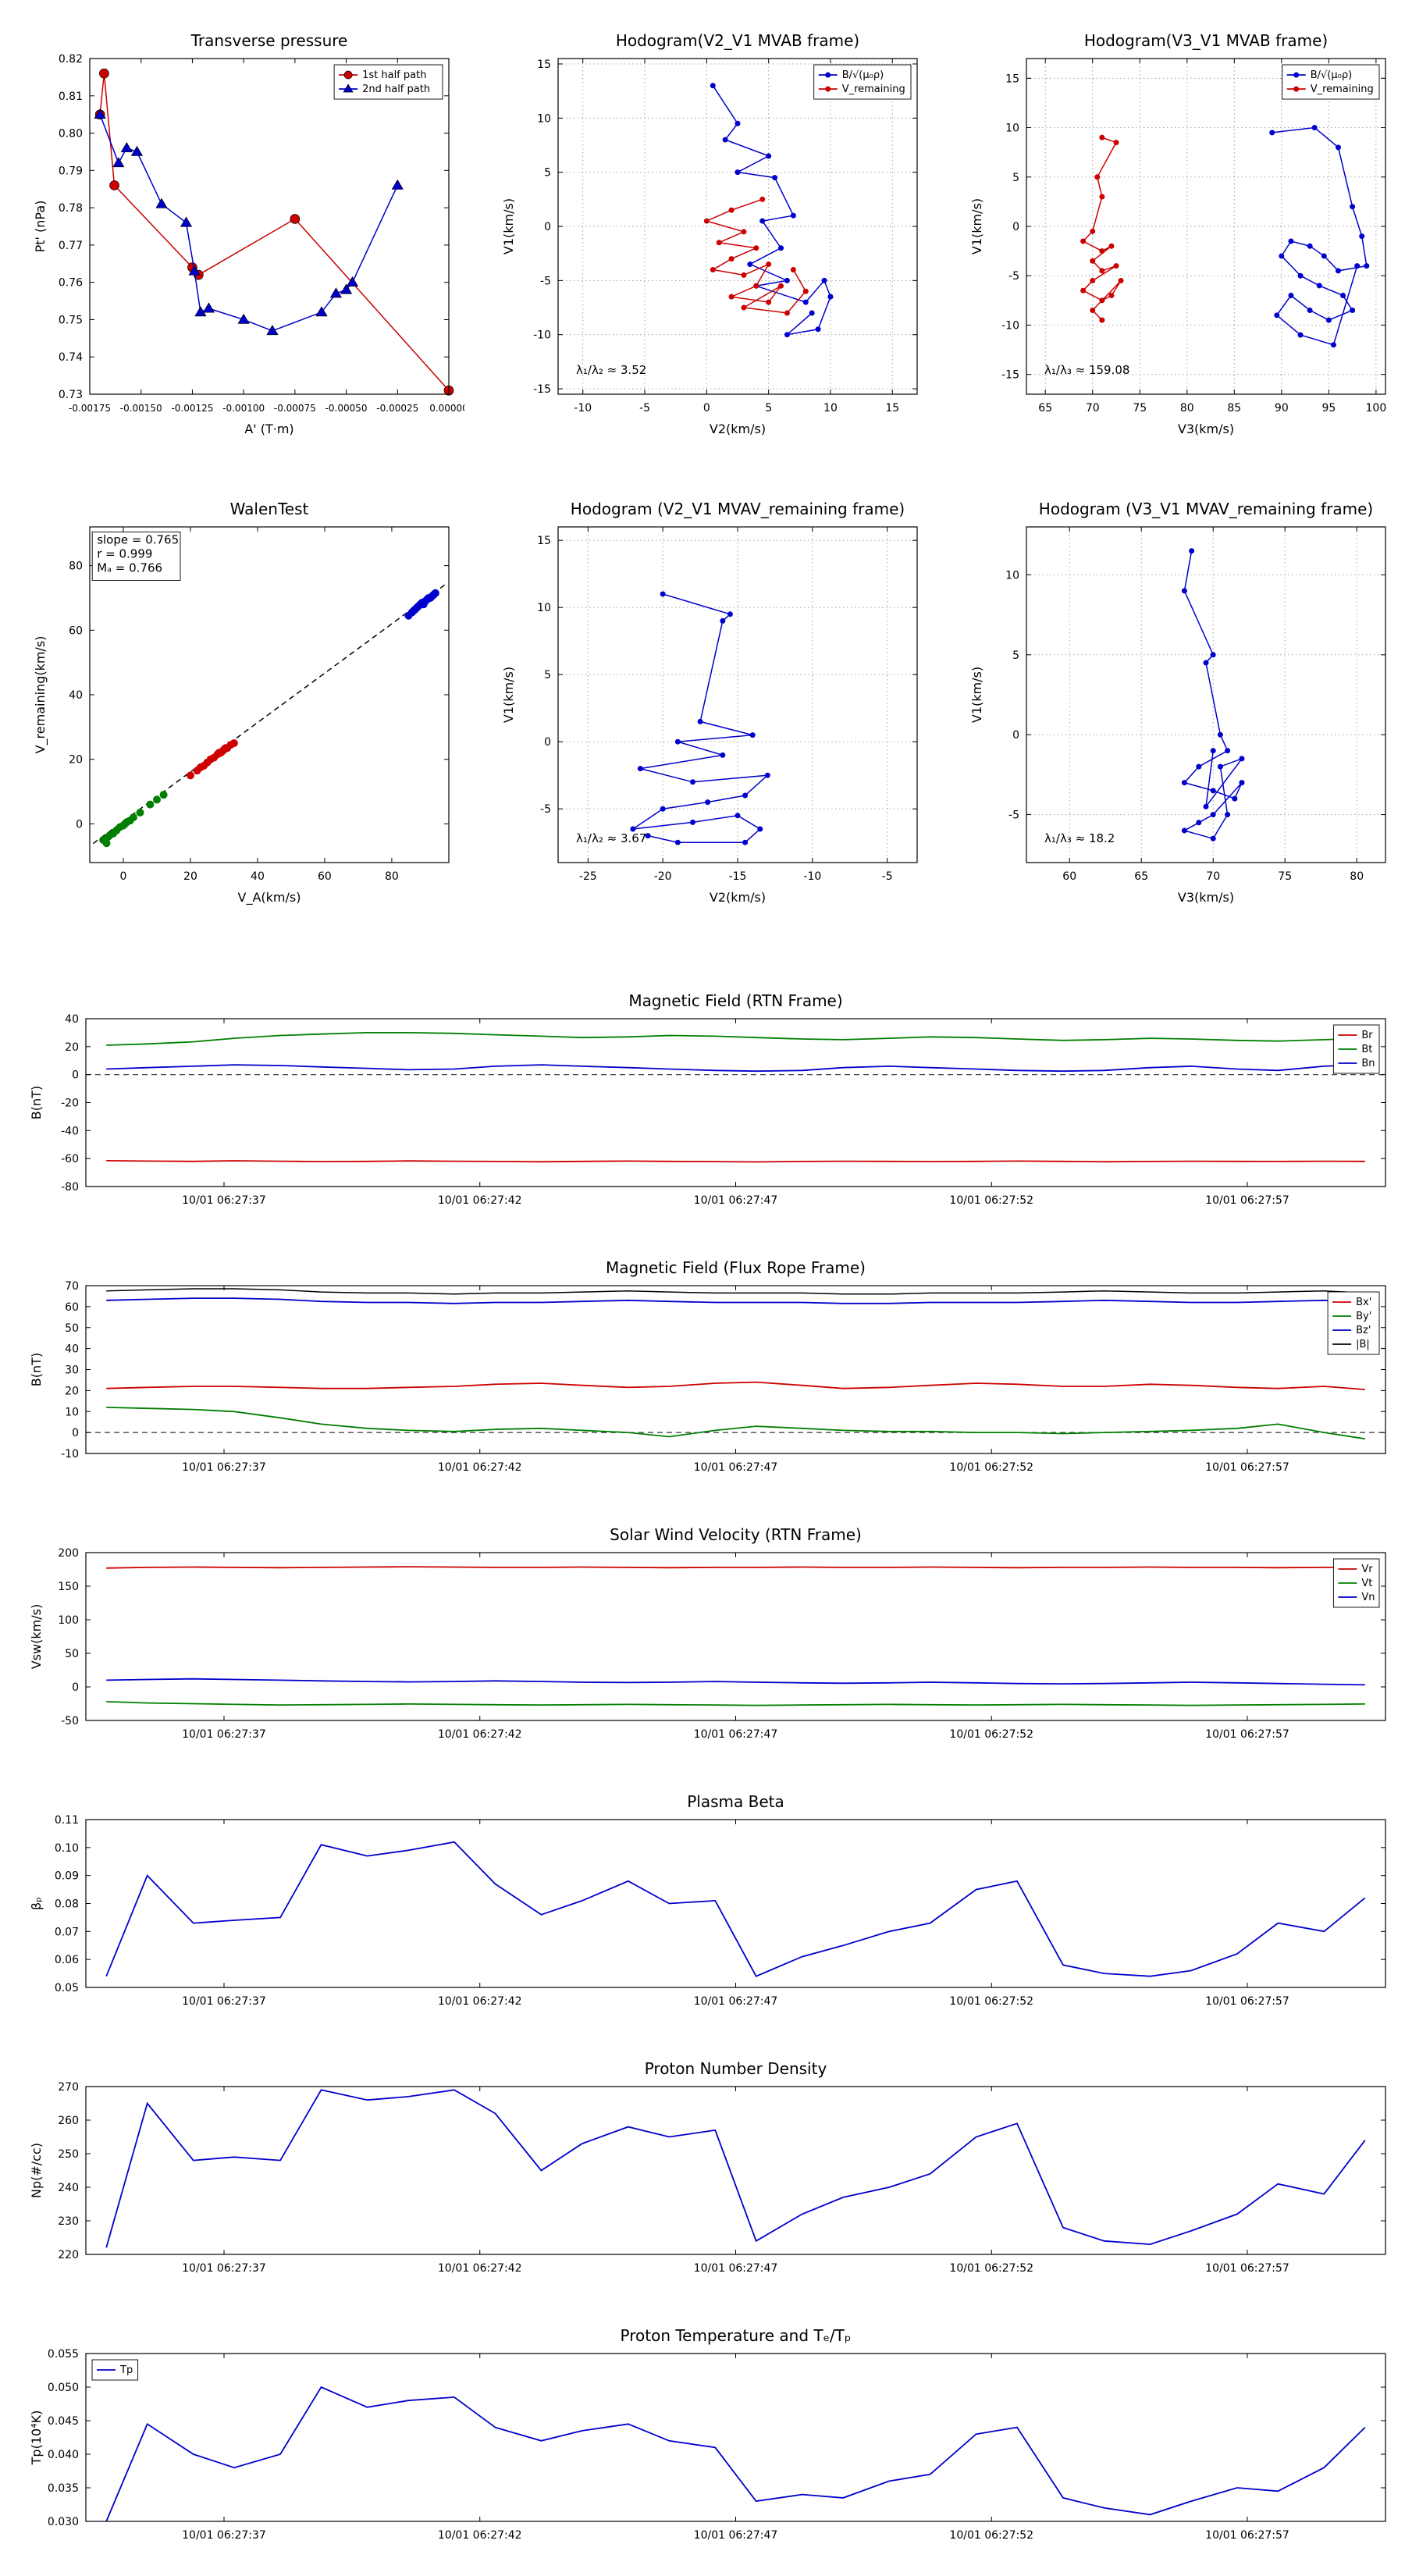 Image resolution: width=1405 pixels, height=2576 pixels. What do you see at coordinates (611, 838) in the screenshot?
I see `svg-text: λ₁/λ₂ ≈ 3.67` at bounding box center [611, 838].